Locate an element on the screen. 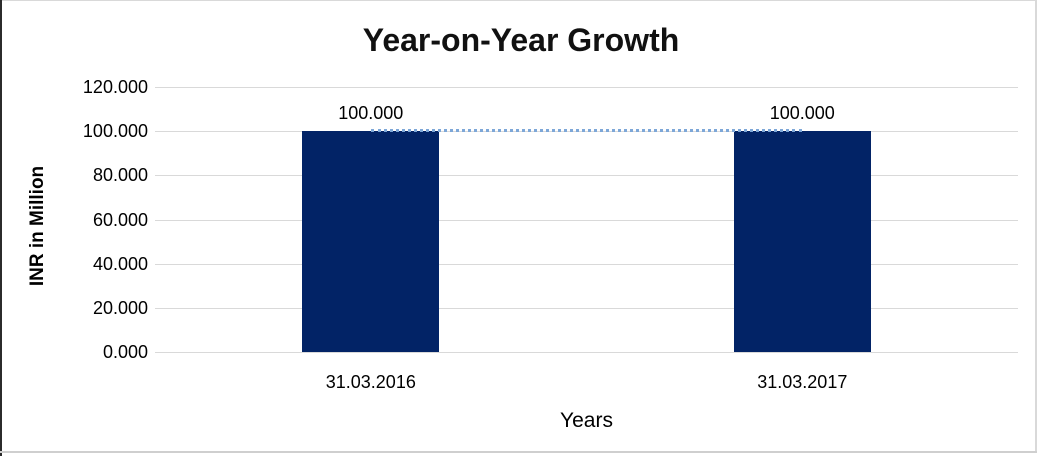 The width and height of the screenshot is (1042, 456). y-tick-label: 120.000 is located at coordinates (115, 87).